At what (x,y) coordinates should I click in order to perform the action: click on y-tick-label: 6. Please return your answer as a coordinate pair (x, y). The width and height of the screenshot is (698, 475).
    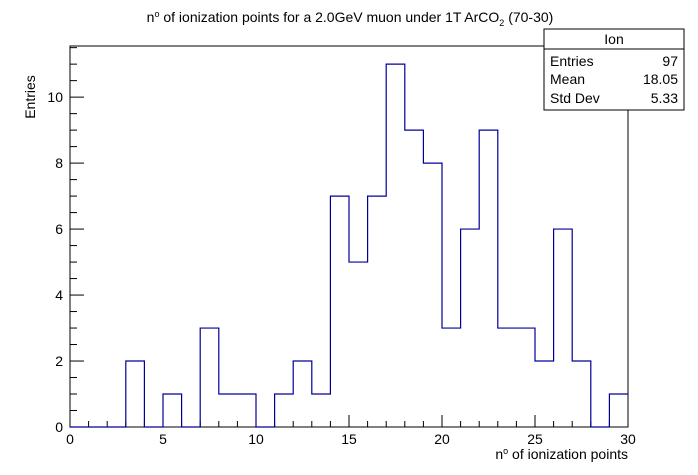
    Looking at the image, I should click on (59, 229).